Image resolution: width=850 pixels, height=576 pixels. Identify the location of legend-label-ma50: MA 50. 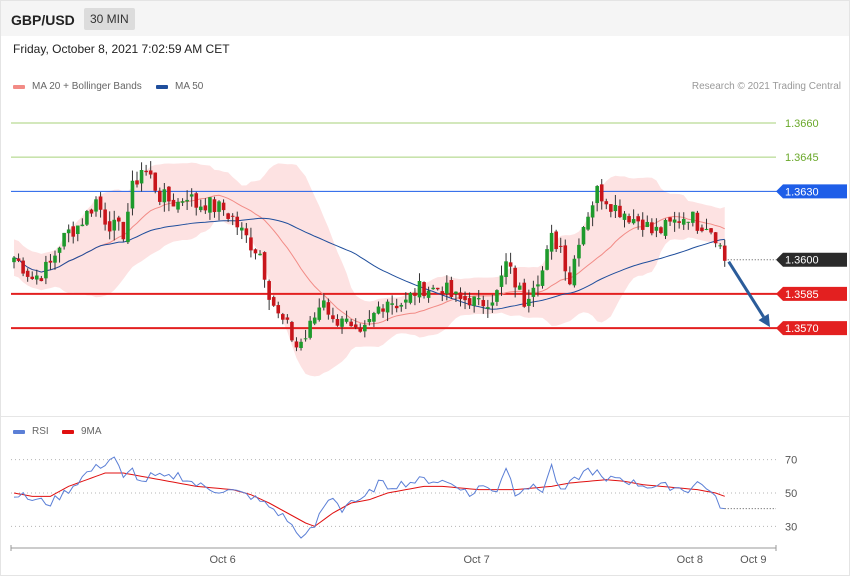
(189, 86).